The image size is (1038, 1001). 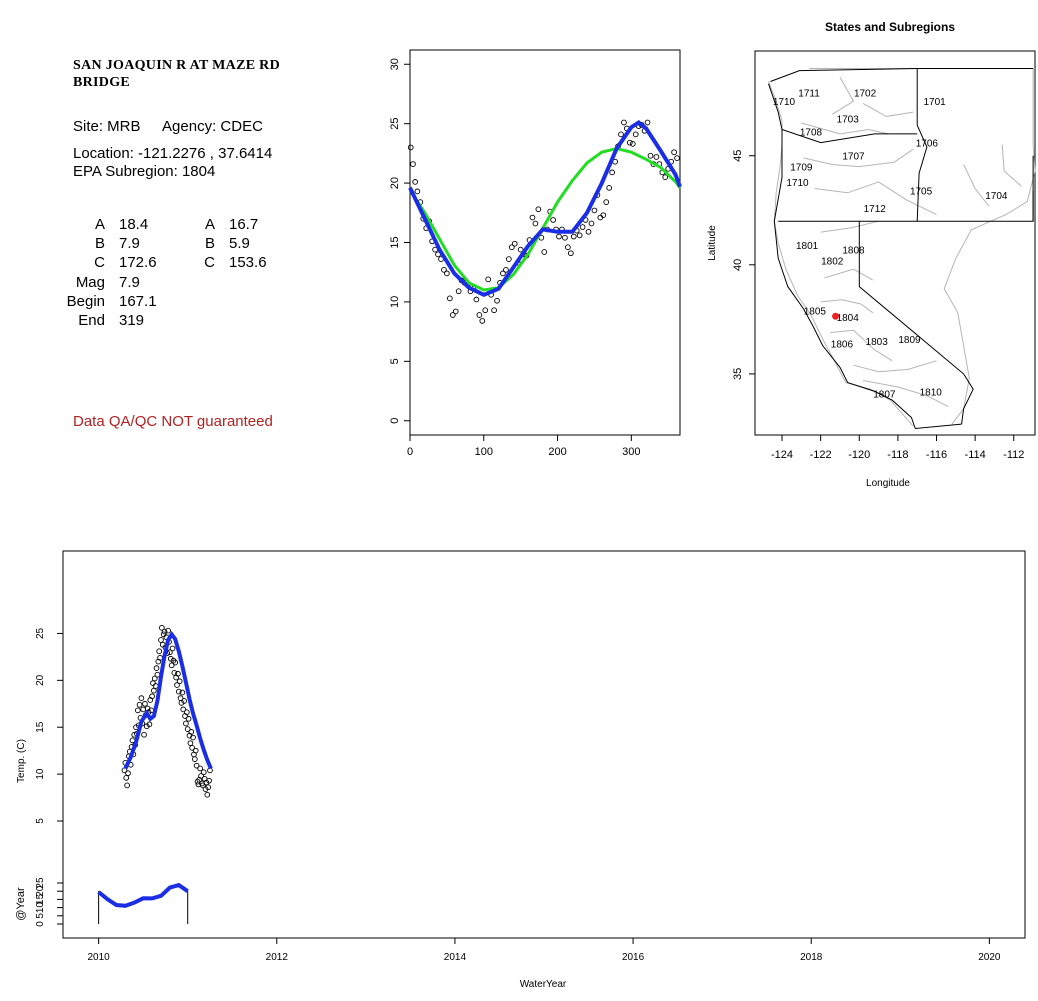 I want to click on region-label: 1803, so click(x=877, y=342).